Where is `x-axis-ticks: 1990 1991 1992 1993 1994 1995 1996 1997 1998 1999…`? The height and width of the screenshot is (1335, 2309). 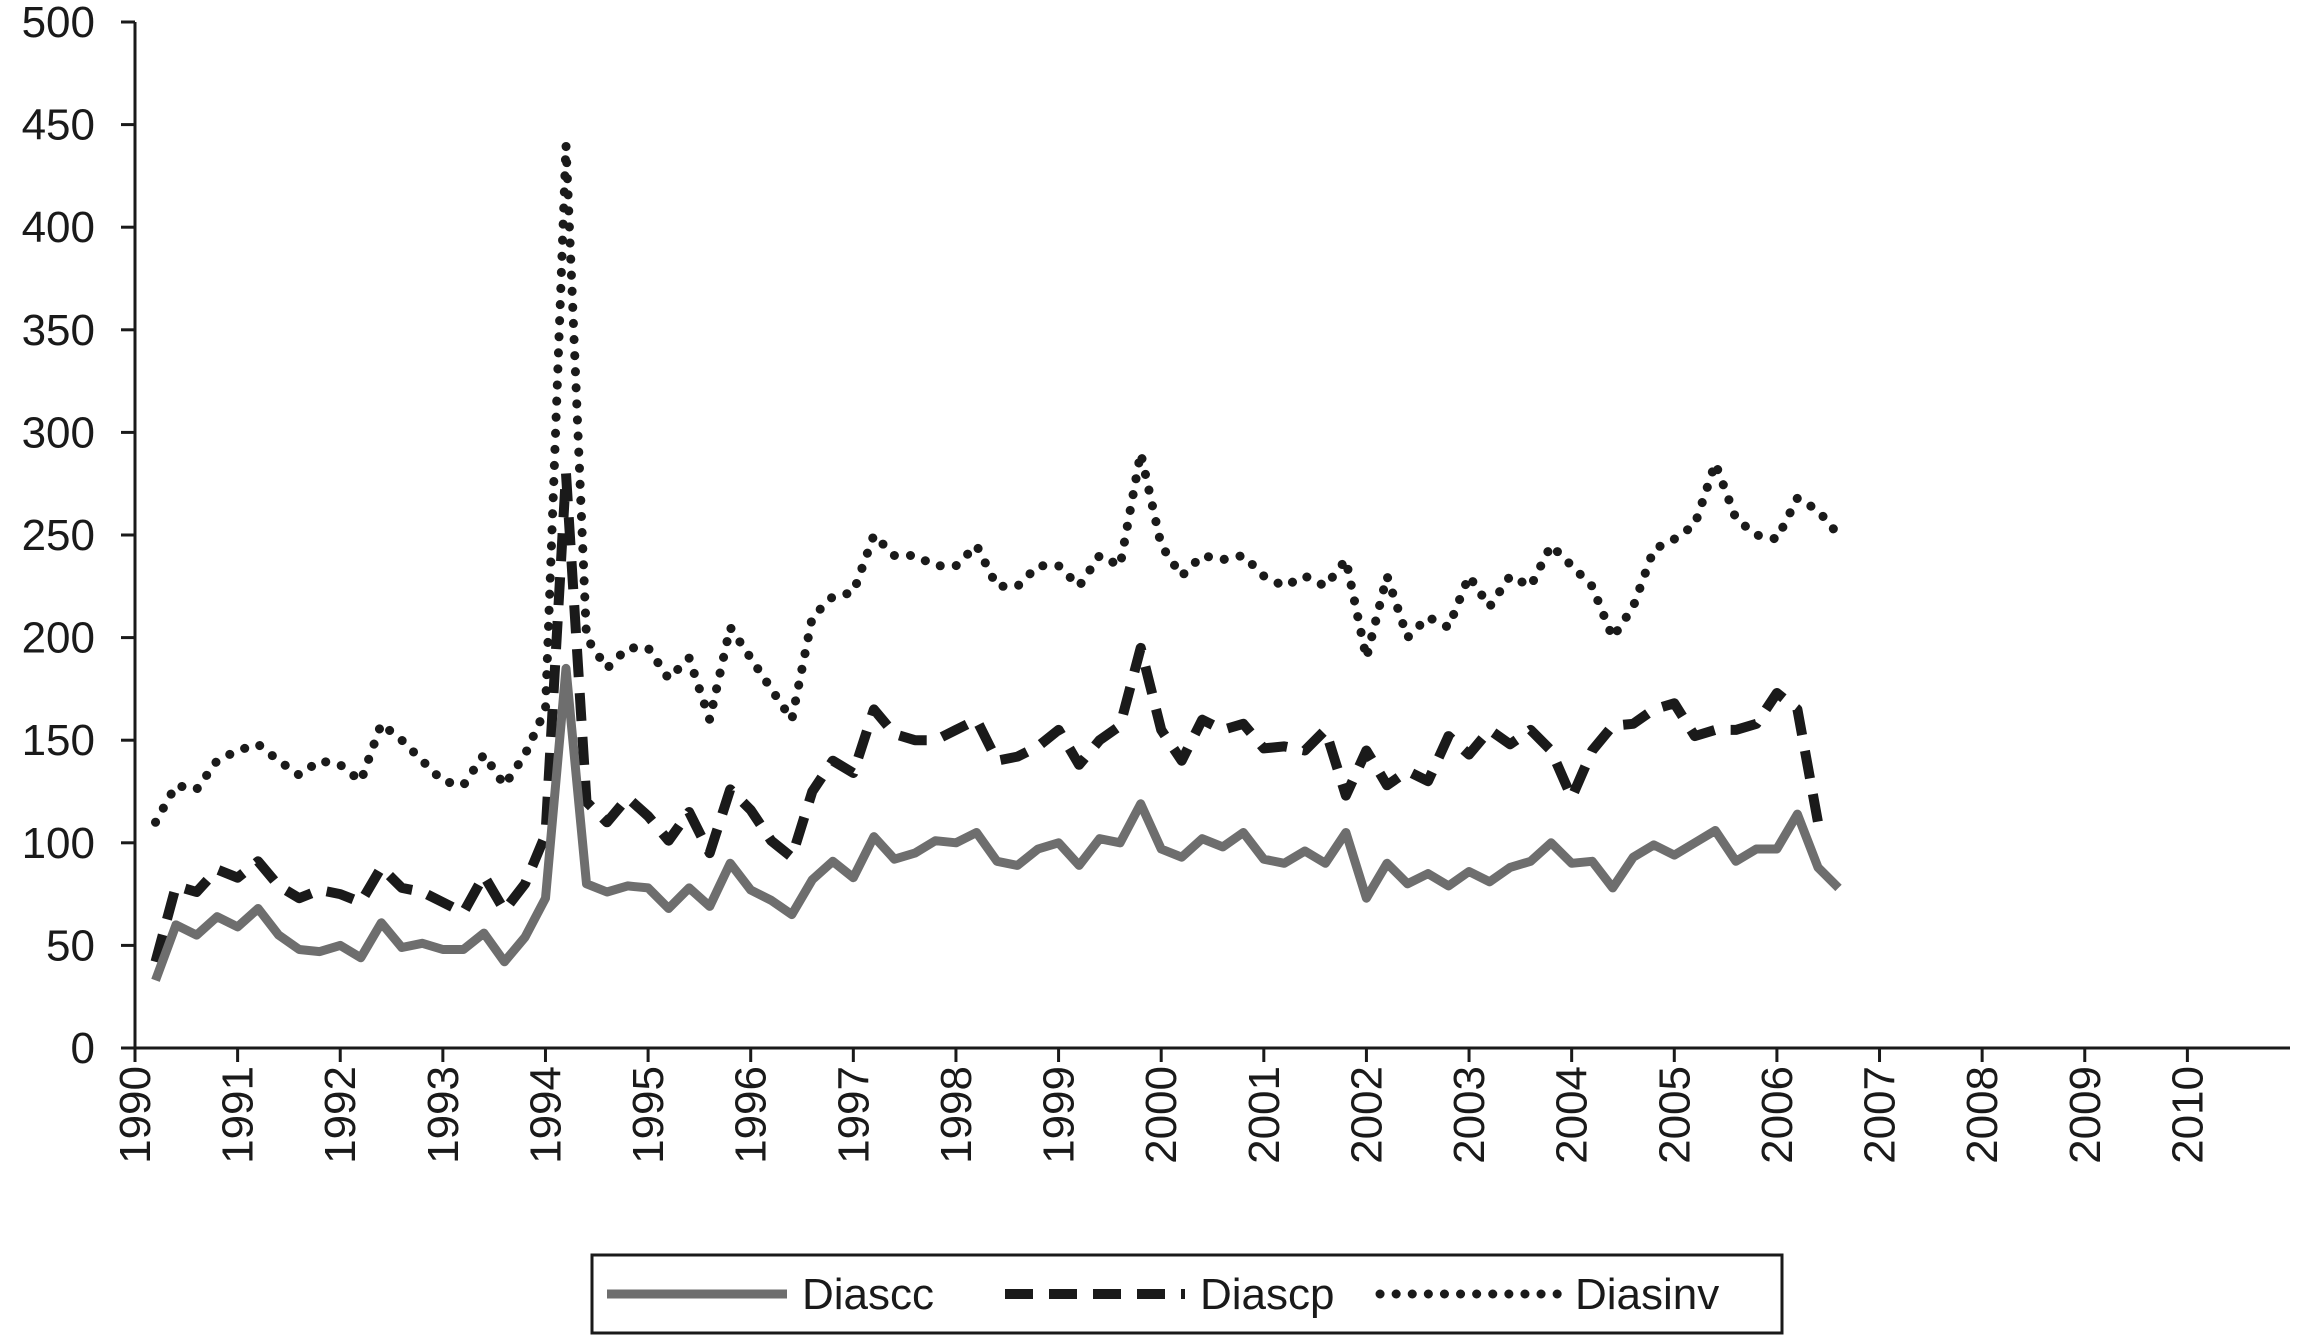
x-axis-ticks: 1990 1991 1992 1993 1994 1995 1996 1997 1998 1999… is located at coordinates (1161, 1106).